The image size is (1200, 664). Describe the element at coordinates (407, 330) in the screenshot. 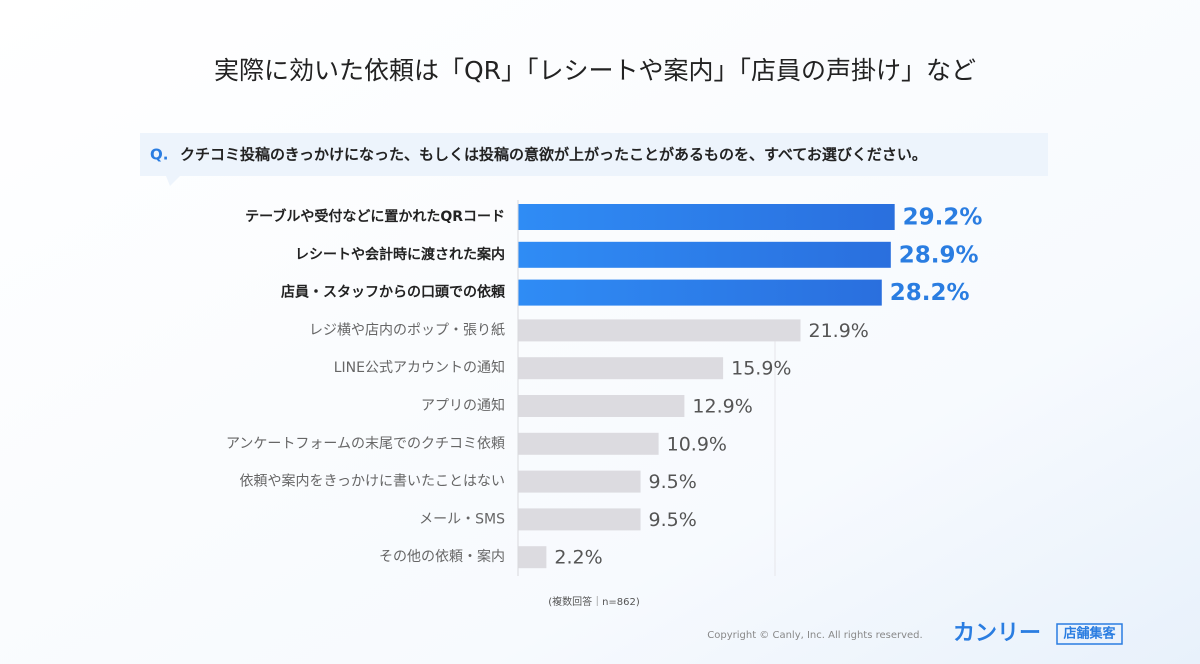

I see `category-label: レジ横や店内のポップ・張り紙` at that location.